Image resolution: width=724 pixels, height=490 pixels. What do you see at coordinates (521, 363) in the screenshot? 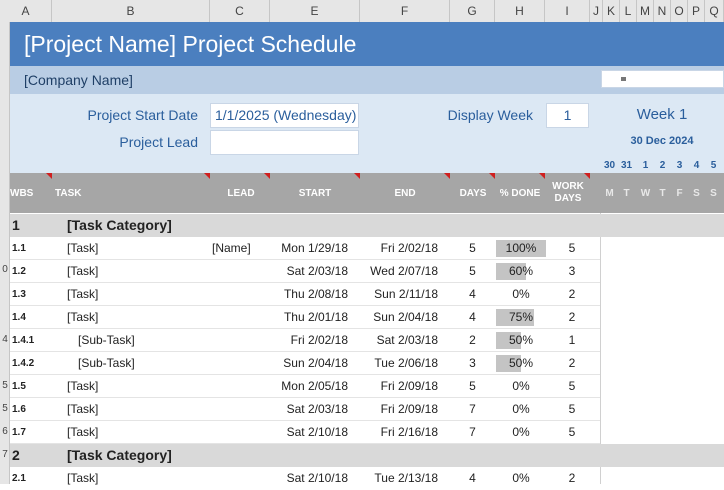
I see `progress-cell: 50%` at bounding box center [521, 363].